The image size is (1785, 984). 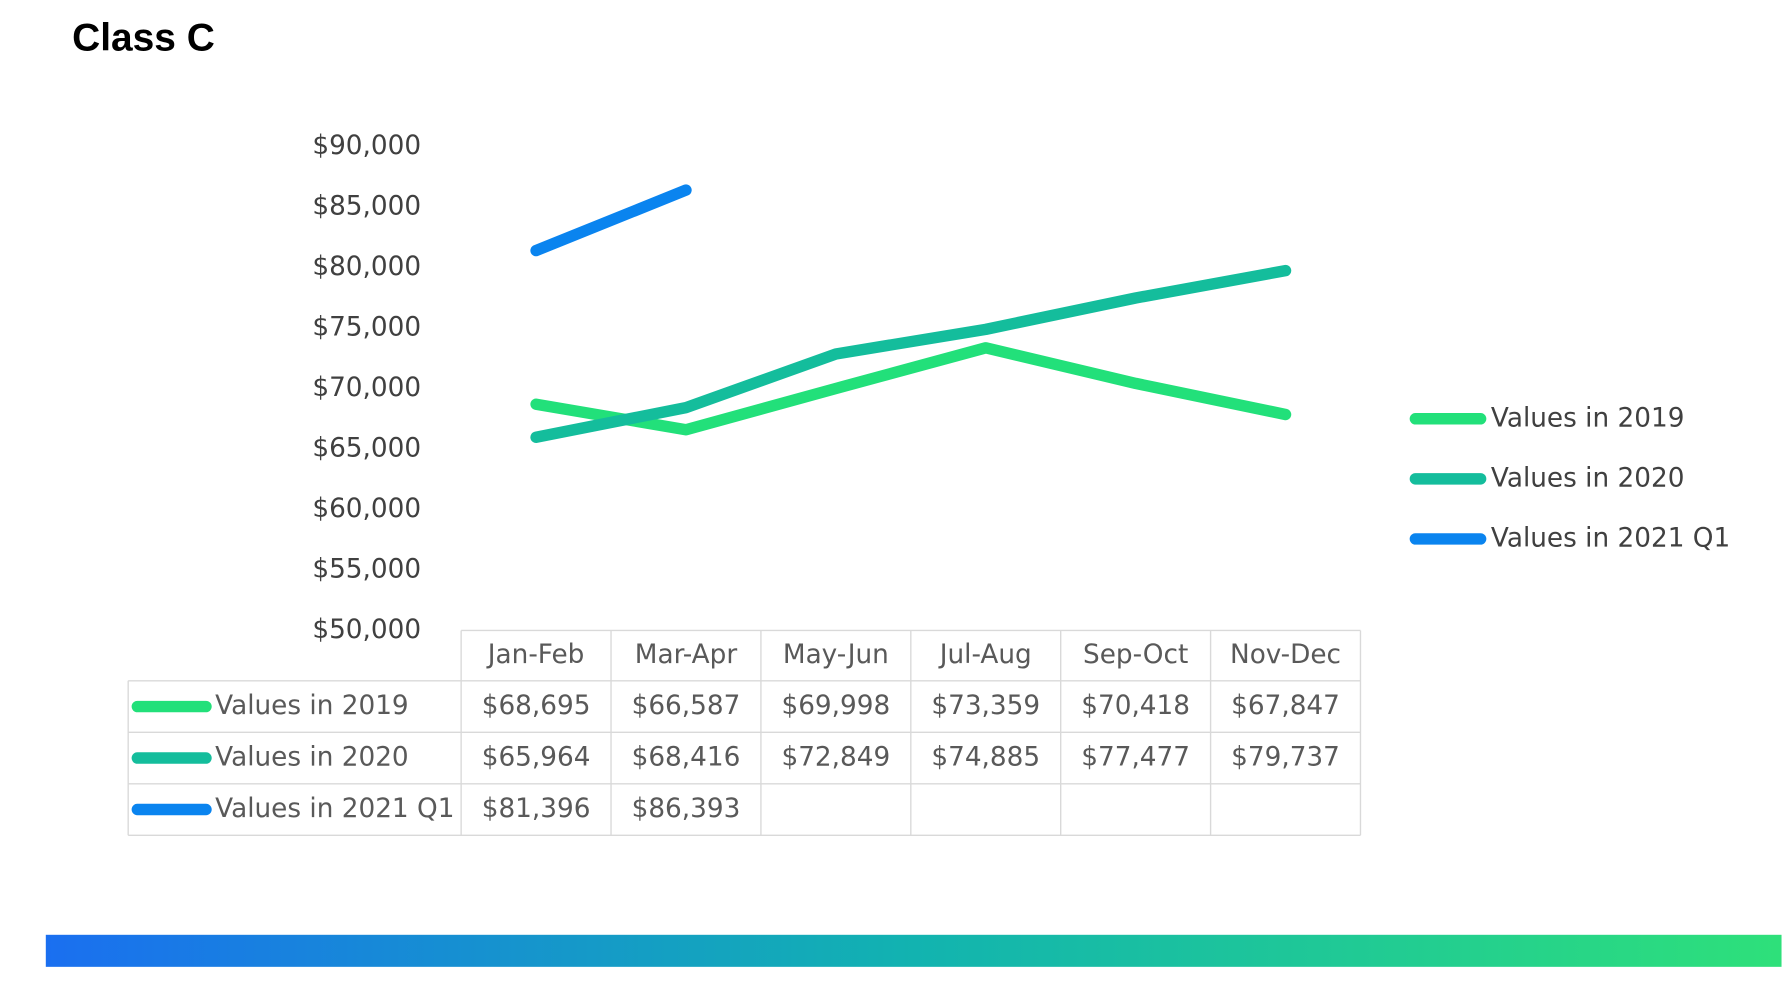 What do you see at coordinates (366, 267) in the screenshot?
I see `y-tick-label: $80,000` at bounding box center [366, 267].